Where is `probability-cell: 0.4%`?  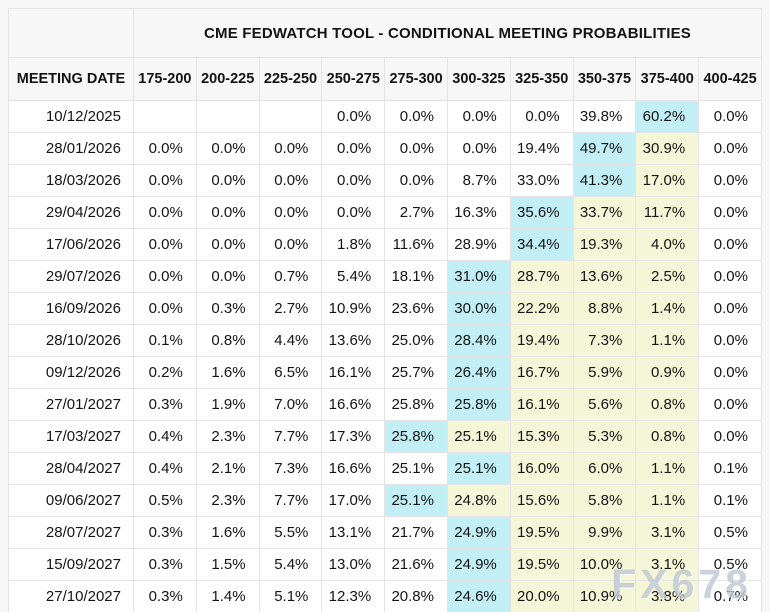
probability-cell: 0.4% is located at coordinates (165, 436).